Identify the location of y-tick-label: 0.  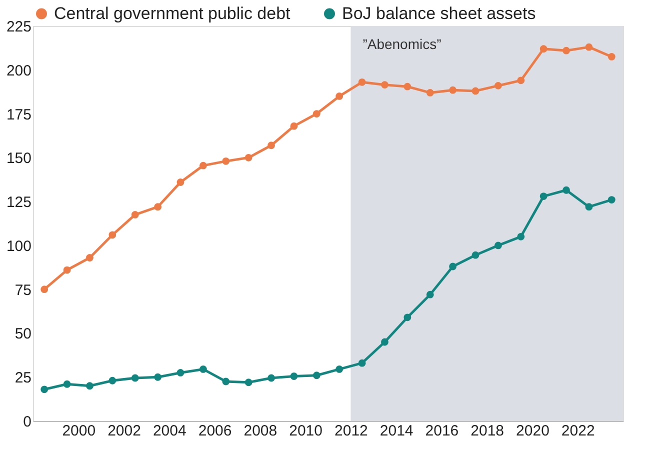
(27, 422).